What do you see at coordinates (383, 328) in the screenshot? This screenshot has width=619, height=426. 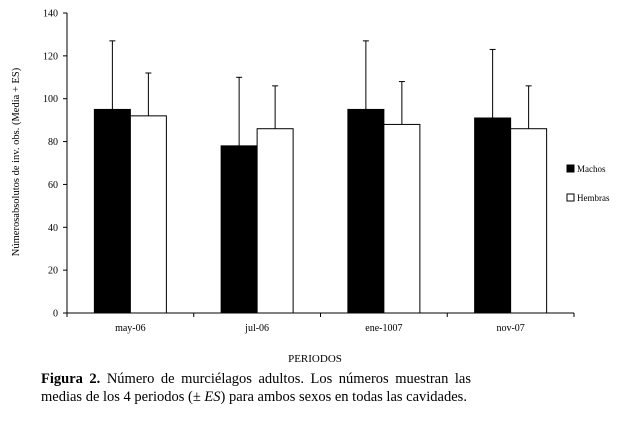 I see `x-tick-label: ene-1007` at bounding box center [383, 328].